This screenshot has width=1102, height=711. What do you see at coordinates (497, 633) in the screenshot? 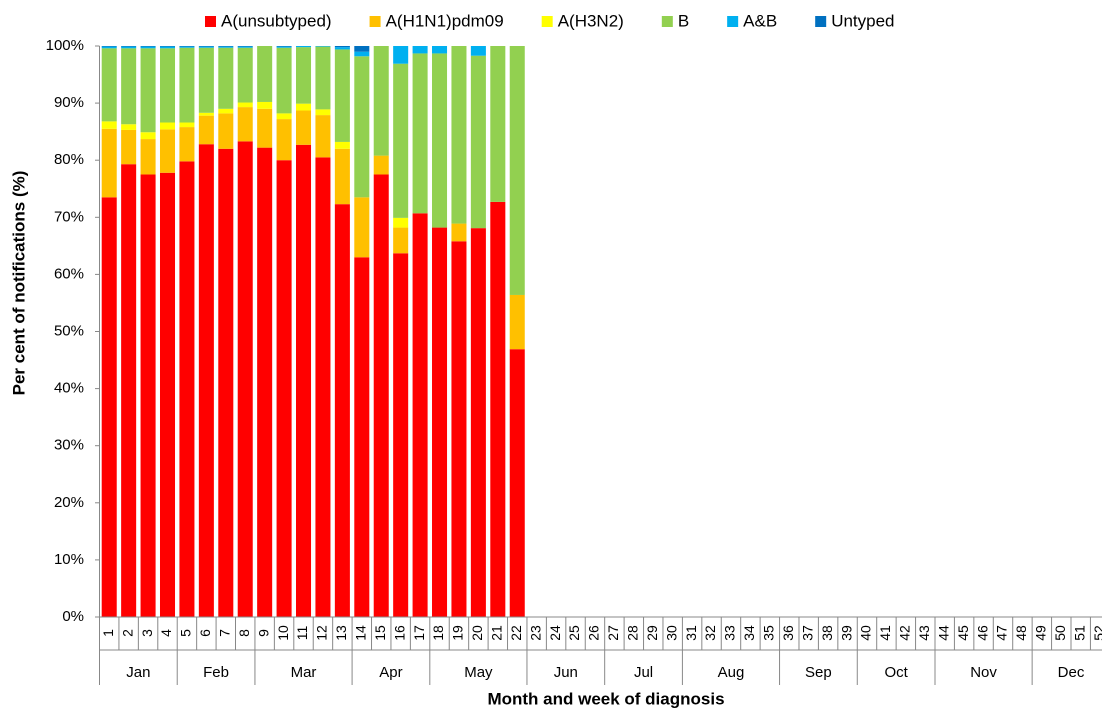
I see `x-tick-label: 21` at bounding box center [497, 633].